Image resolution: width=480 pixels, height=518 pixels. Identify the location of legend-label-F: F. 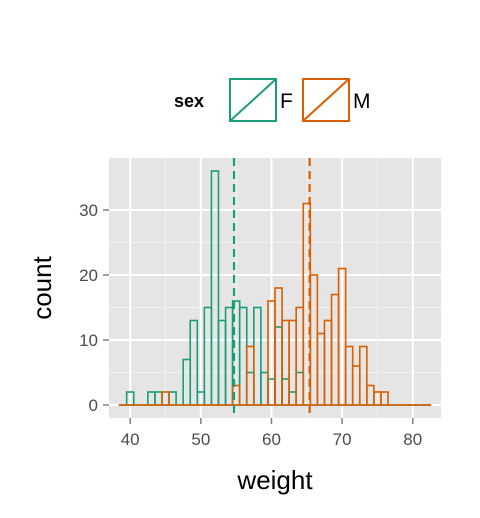
(286, 101).